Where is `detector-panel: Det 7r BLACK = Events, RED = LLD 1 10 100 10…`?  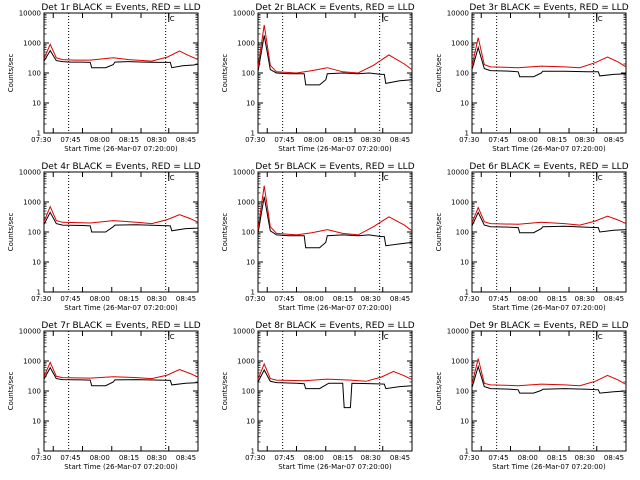
detector-panel: Det 7r BLACK = Events, RED = LLD 1 10 100 10… is located at coordinates (104, 396).